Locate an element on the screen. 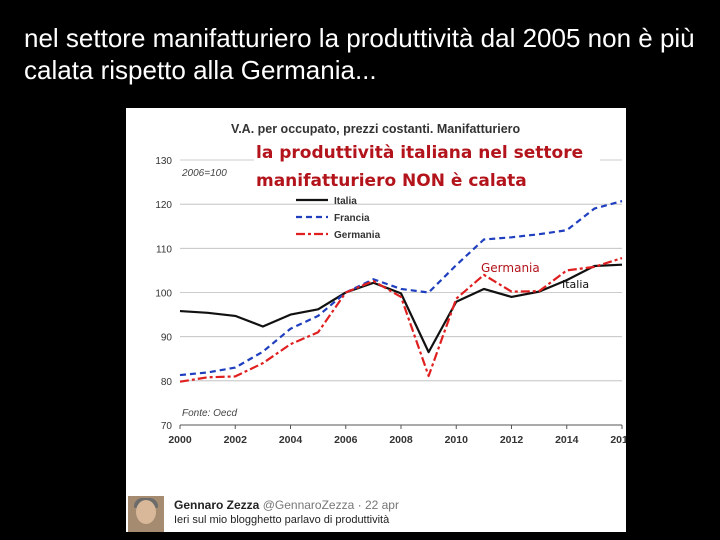 This screenshot has height=540, width=720. legend: Italia Francia Germania is located at coordinates (338, 218).